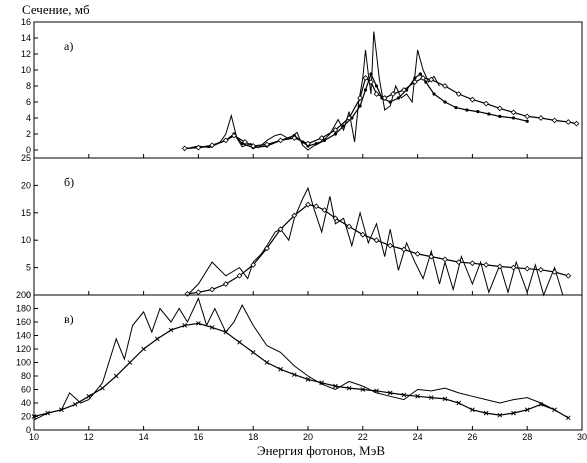  What do you see at coordinates (26, 213) in the screenshot?
I see `y-tick-label: 15` at bounding box center [26, 213].